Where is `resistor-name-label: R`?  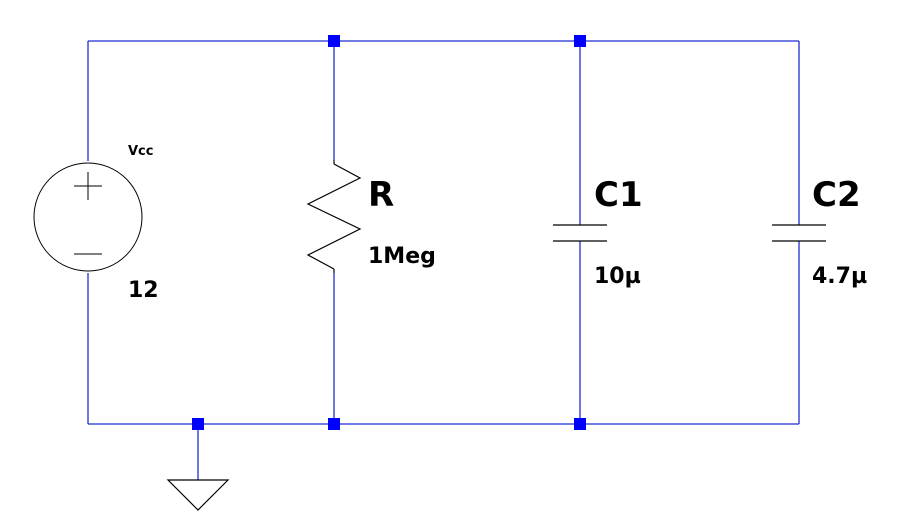
resistor-name-label: R is located at coordinates (381, 195).